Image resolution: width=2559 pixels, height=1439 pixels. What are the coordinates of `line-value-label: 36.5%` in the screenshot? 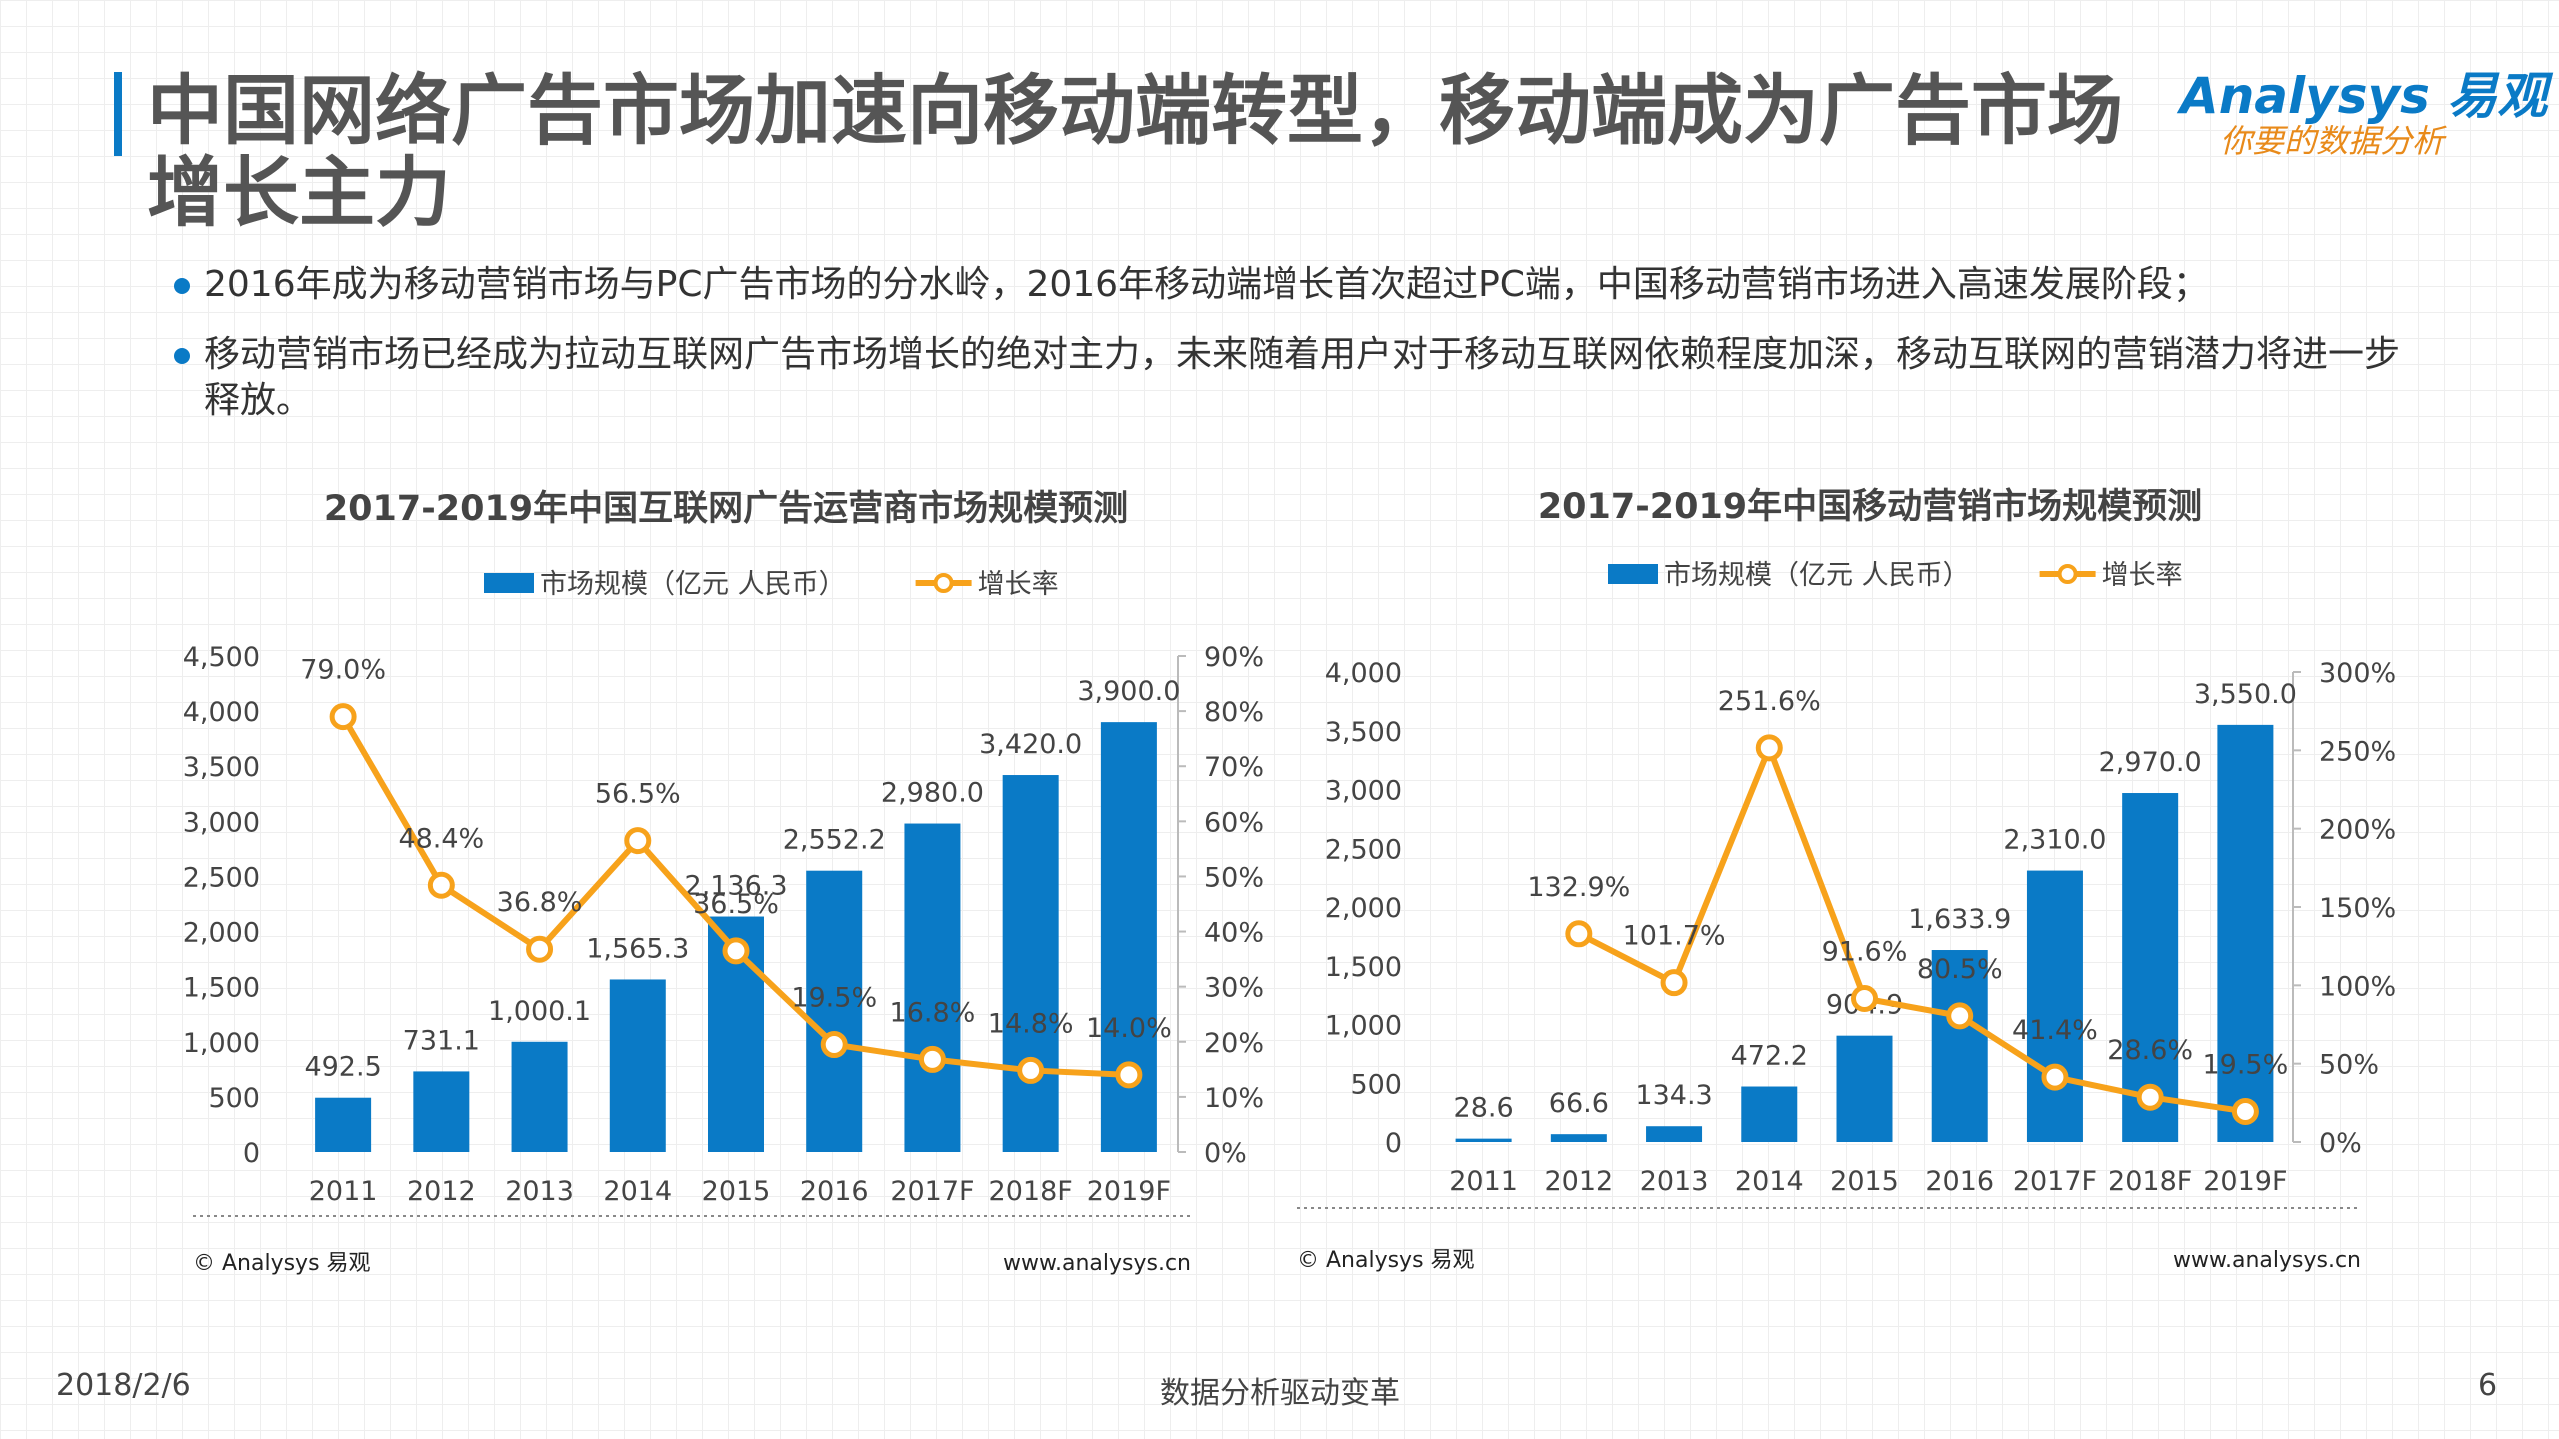 It's located at (736, 904).